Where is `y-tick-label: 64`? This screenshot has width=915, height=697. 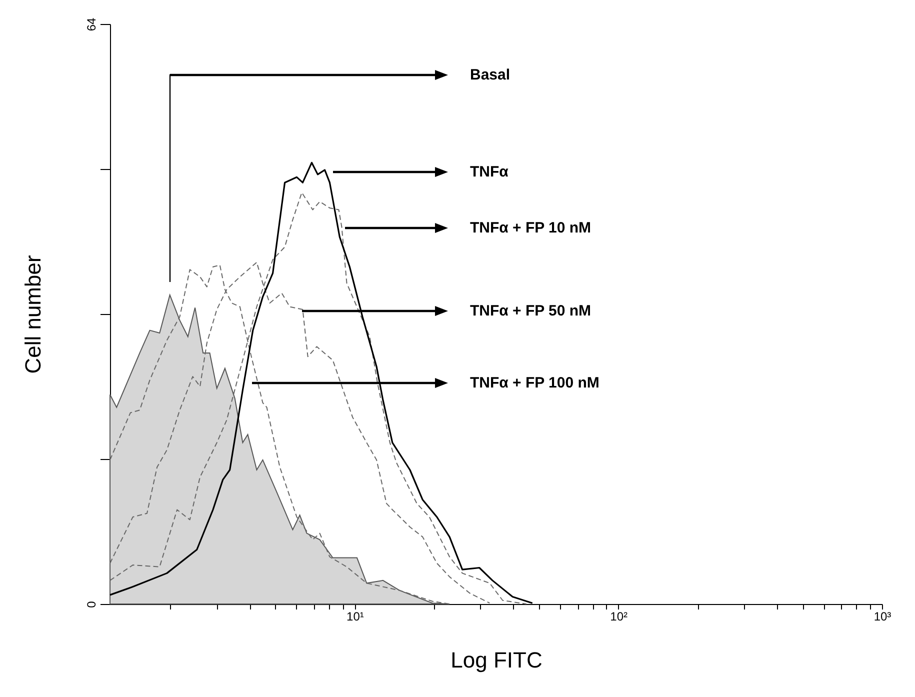
y-tick-label: 64 is located at coordinates (91, 25).